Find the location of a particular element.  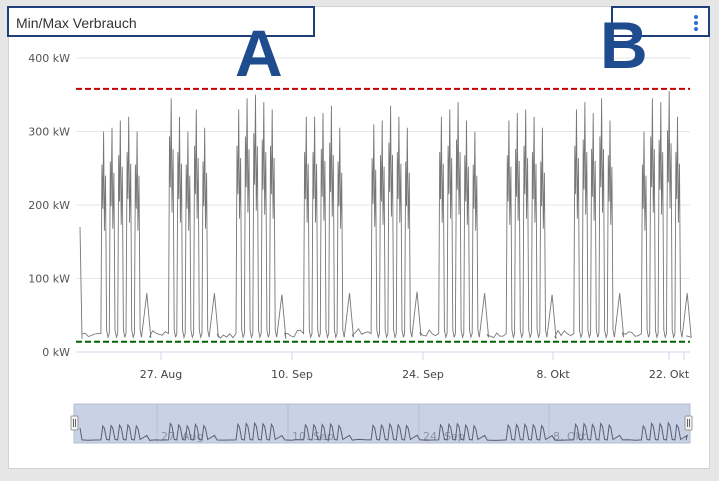

navigator-handle-left is located at coordinates (74, 423).